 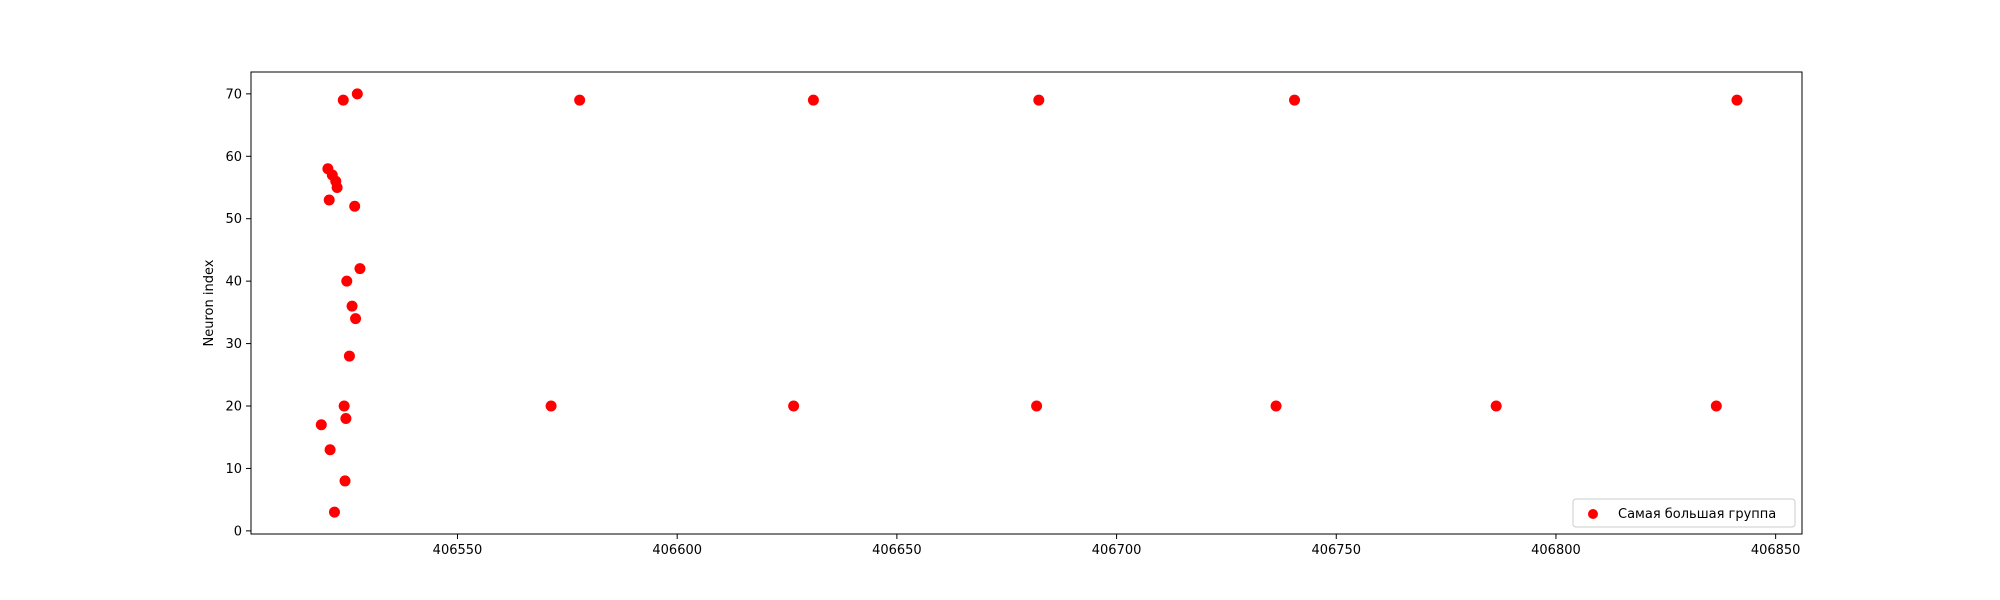 I want to click on y-axis-label: Neuron index, so click(x=209, y=302).